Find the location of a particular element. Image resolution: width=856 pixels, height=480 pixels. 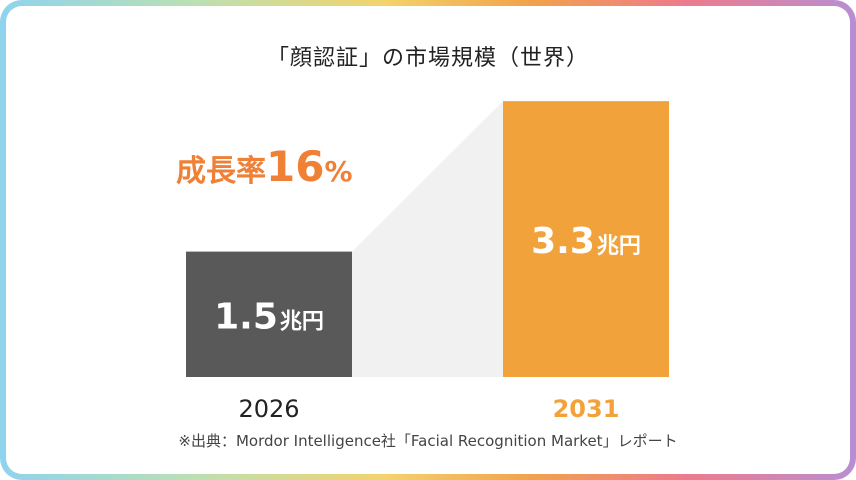

data-label-2031: 3.3兆円 is located at coordinates (586, 241).